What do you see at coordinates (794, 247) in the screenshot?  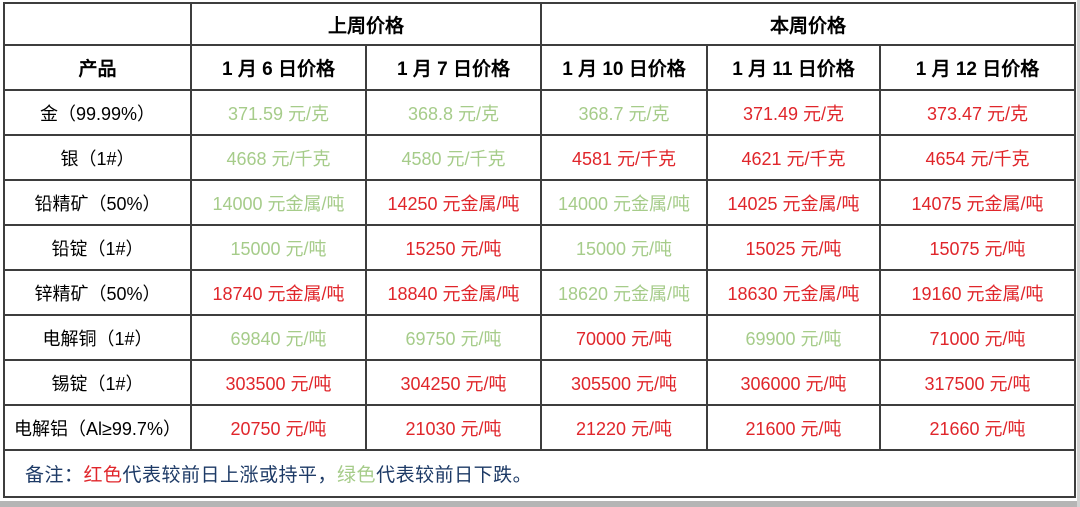 I see `price-cell: 15025 元/吨` at bounding box center [794, 247].